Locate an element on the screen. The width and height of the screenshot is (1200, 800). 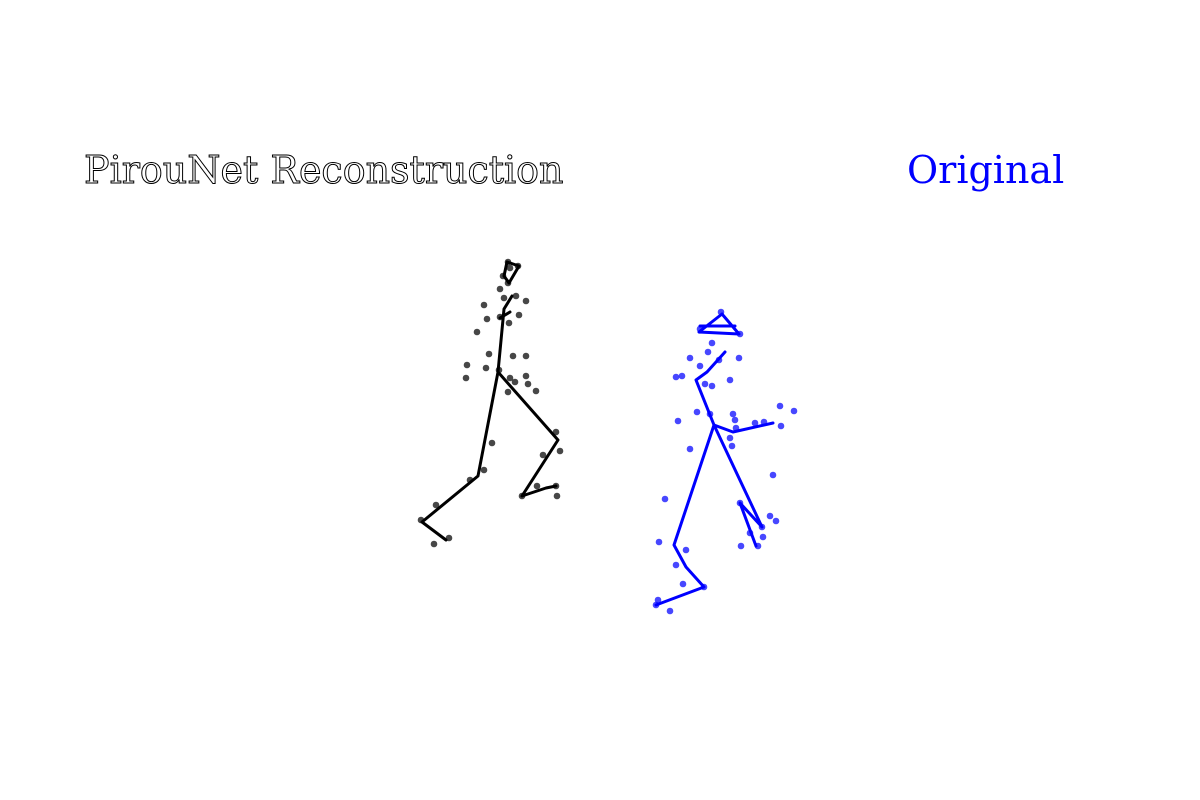
skeleton-layer is located at coordinates (607, 436).